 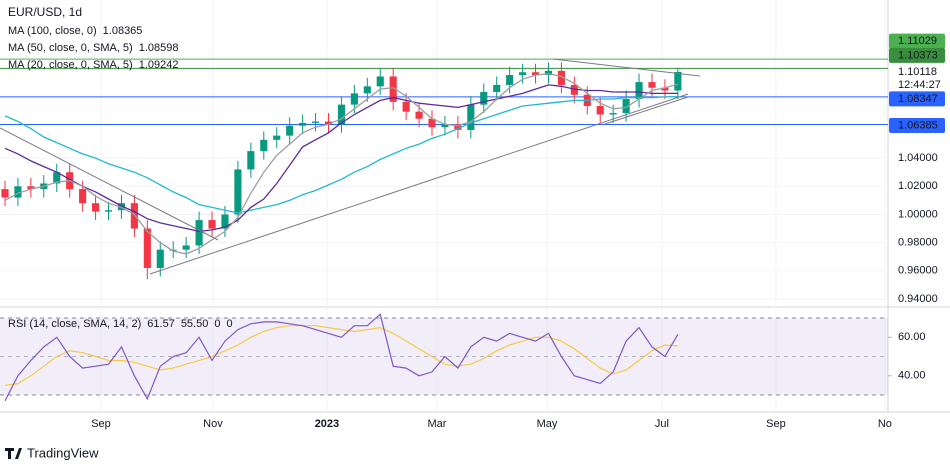 I want to click on last-price: 1.10118, so click(x=917, y=72).